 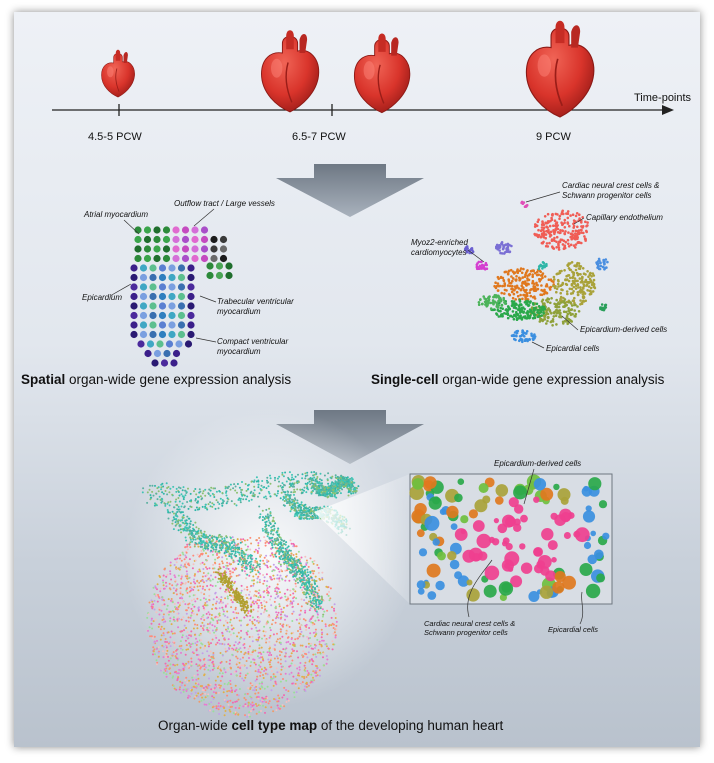 What do you see at coordinates (439, 242) in the screenshot?
I see `label-myoz2-1: Myoz2-enriched` at bounding box center [439, 242].